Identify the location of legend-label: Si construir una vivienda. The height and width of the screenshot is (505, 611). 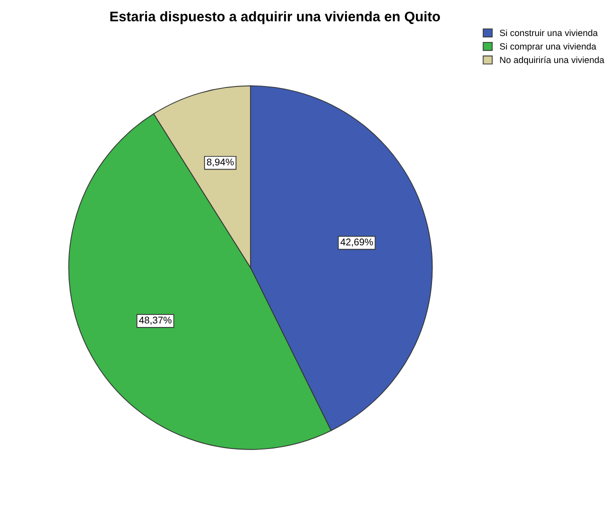
(549, 32).